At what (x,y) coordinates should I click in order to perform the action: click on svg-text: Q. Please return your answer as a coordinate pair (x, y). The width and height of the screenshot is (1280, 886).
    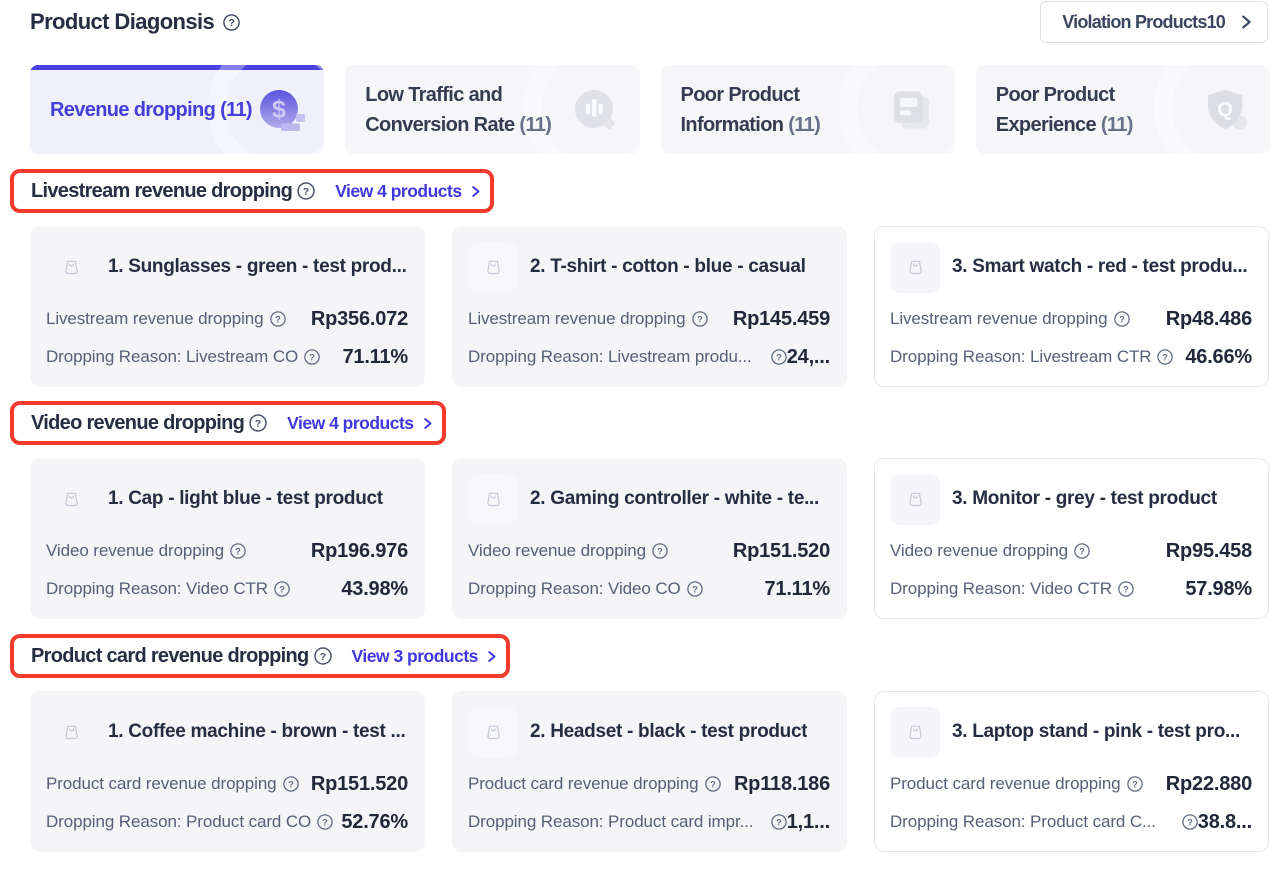
    Looking at the image, I should click on (1225, 110).